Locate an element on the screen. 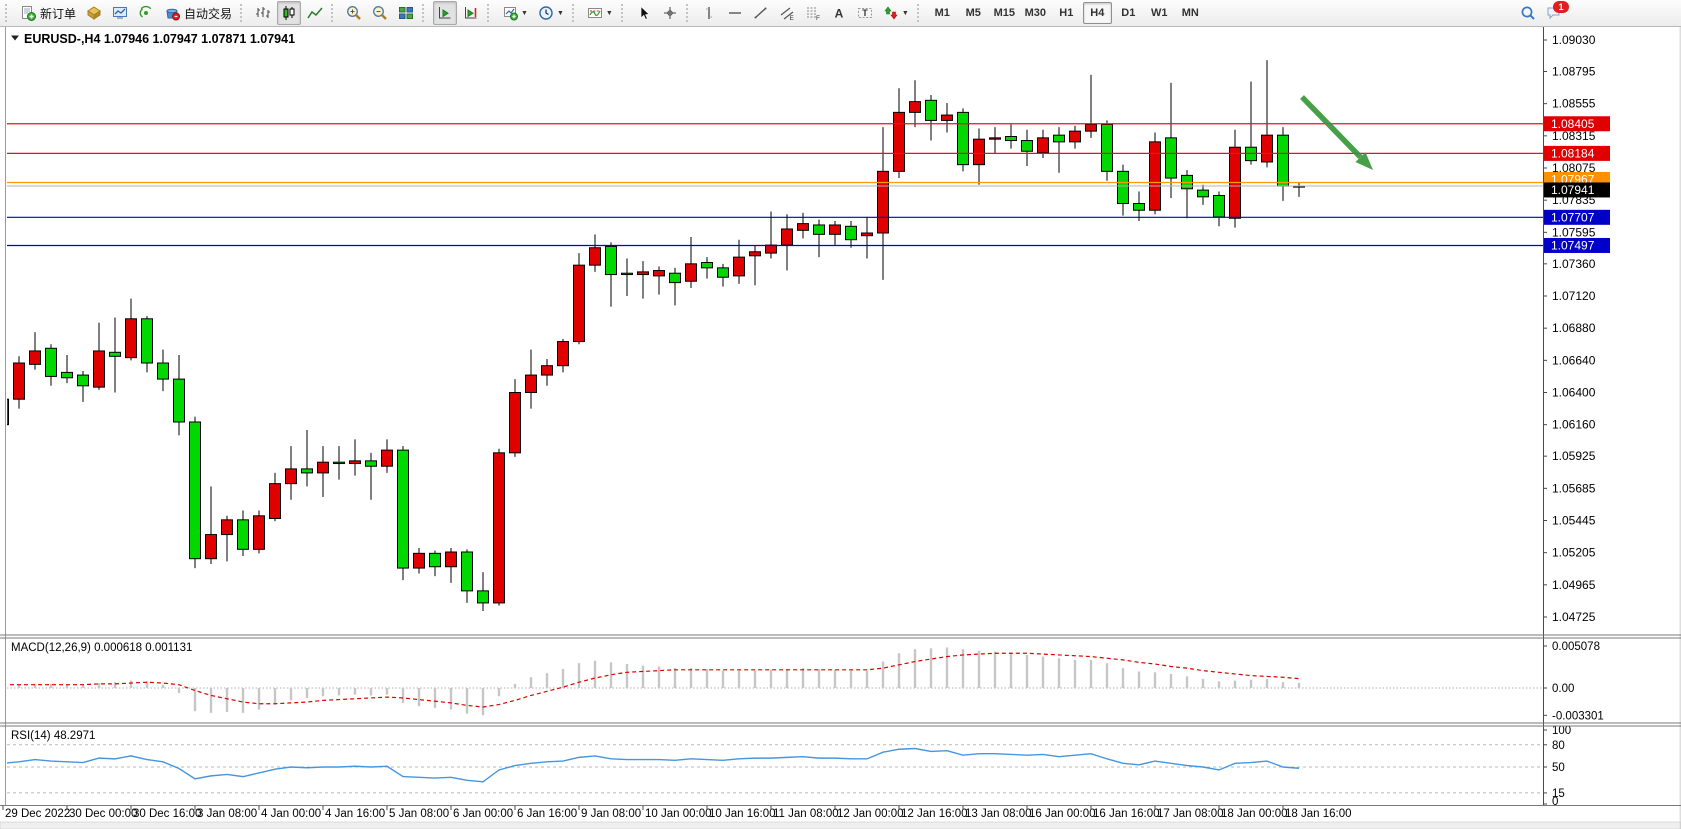 The height and width of the screenshot is (829, 1681). time-axis-label: 5 Jan 08:00 is located at coordinates (419, 814).